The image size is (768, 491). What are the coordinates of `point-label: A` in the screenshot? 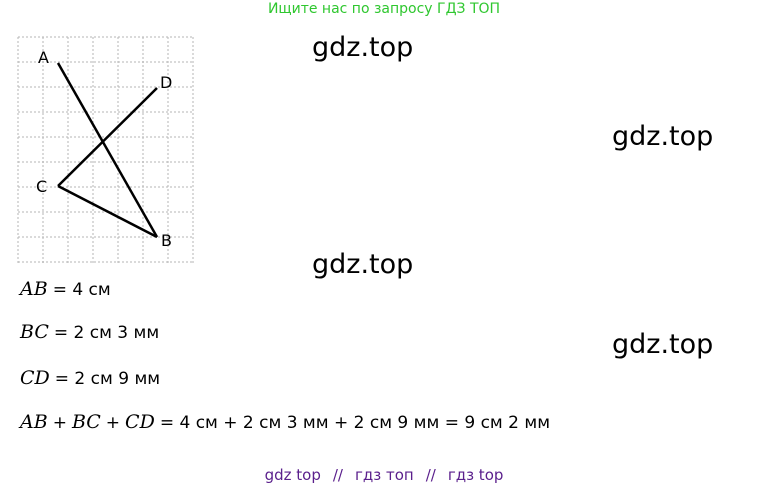 It's located at (43, 57).